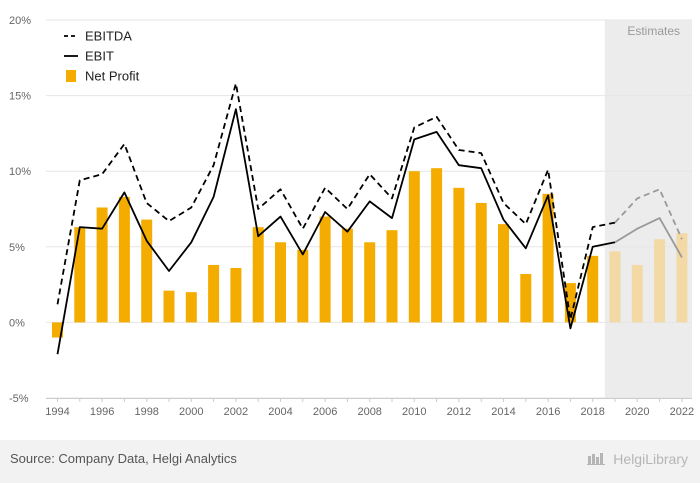  I want to click on legend-swatch-net-profit, so click(71, 76).